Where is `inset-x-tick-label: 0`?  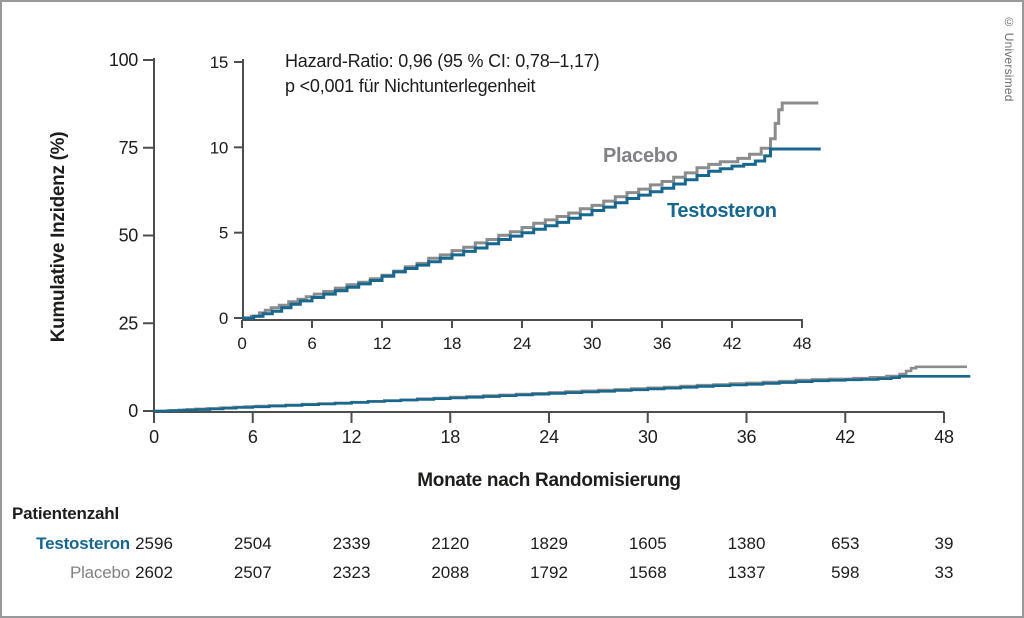
inset-x-tick-label: 0 is located at coordinates (241, 343).